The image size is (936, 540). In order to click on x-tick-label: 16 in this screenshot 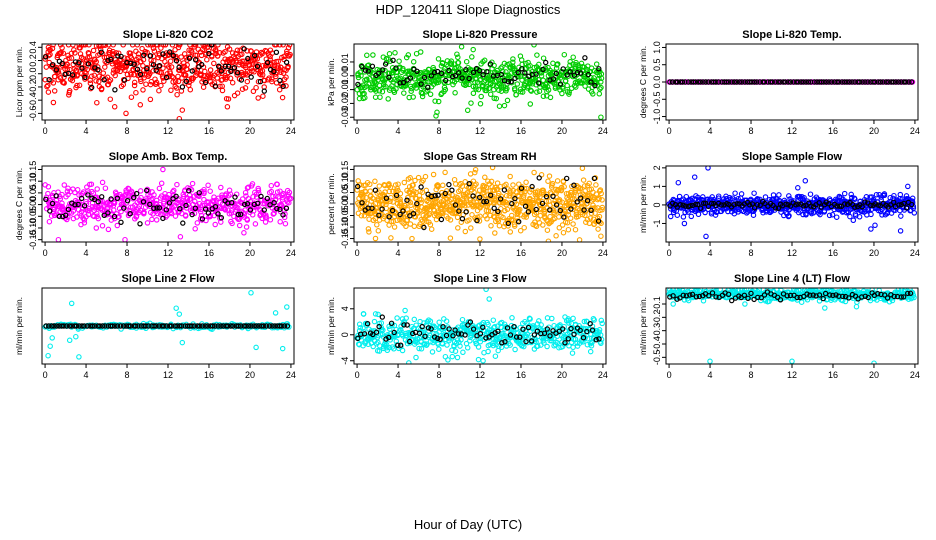, I will do `click(521, 131)`.